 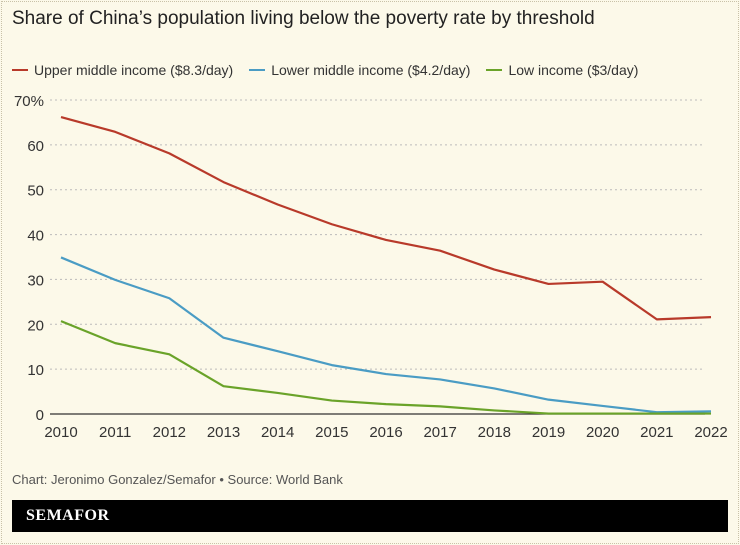 What do you see at coordinates (573, 70) in the screenshot?
I see `legend-label: Low income ($3/day)` at bounding box center [573, 70].